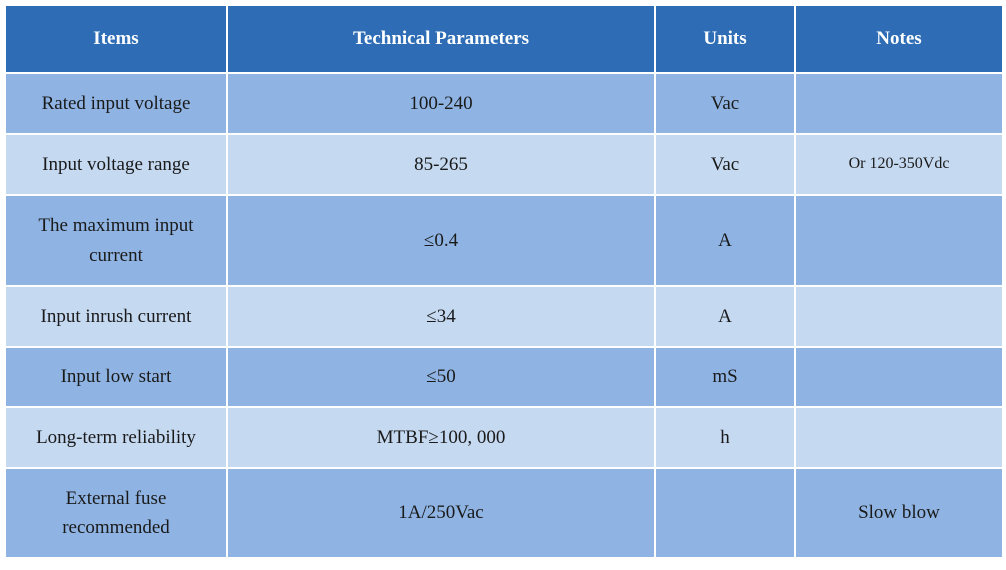  Describe the element at coordinates (116, 240) in the screenshot. I see `item-cell: The maximum input current` at that location.